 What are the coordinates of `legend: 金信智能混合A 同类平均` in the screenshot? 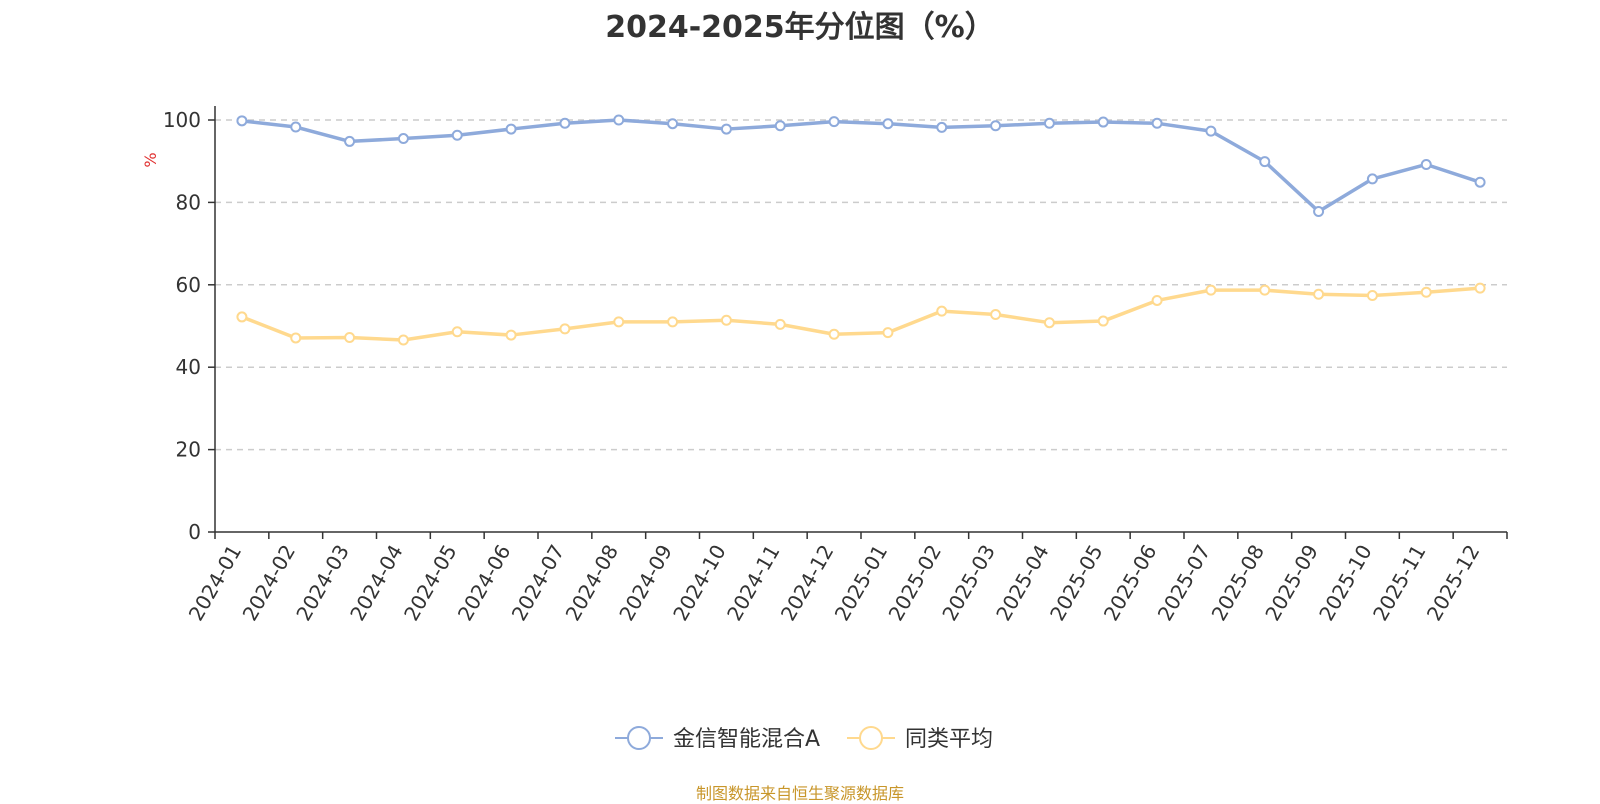 It's located at (804, 739).